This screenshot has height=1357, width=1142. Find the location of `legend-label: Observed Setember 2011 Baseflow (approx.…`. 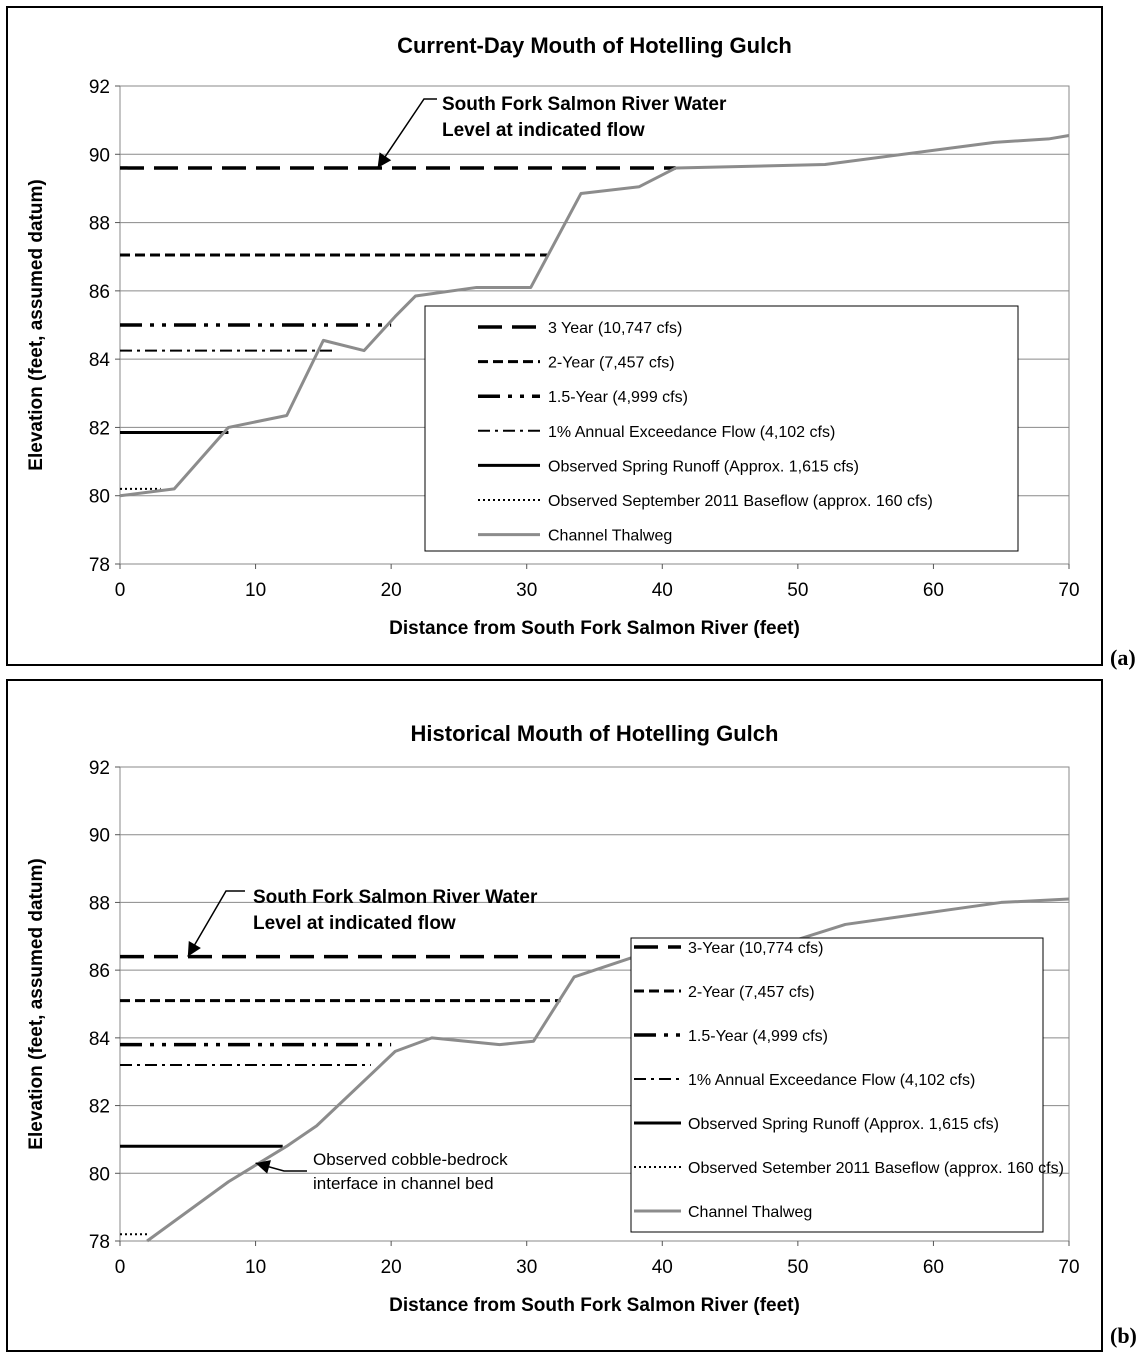

legend-label: Observed Setember 2011 Baseflow (approx.… is located at coordinates (876, 1168).